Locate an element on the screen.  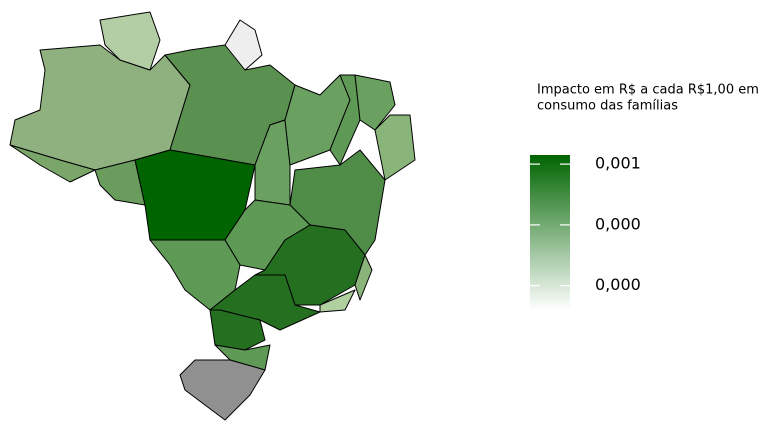
legend-title: consumo das famílias is located at coordinates (607, 106).